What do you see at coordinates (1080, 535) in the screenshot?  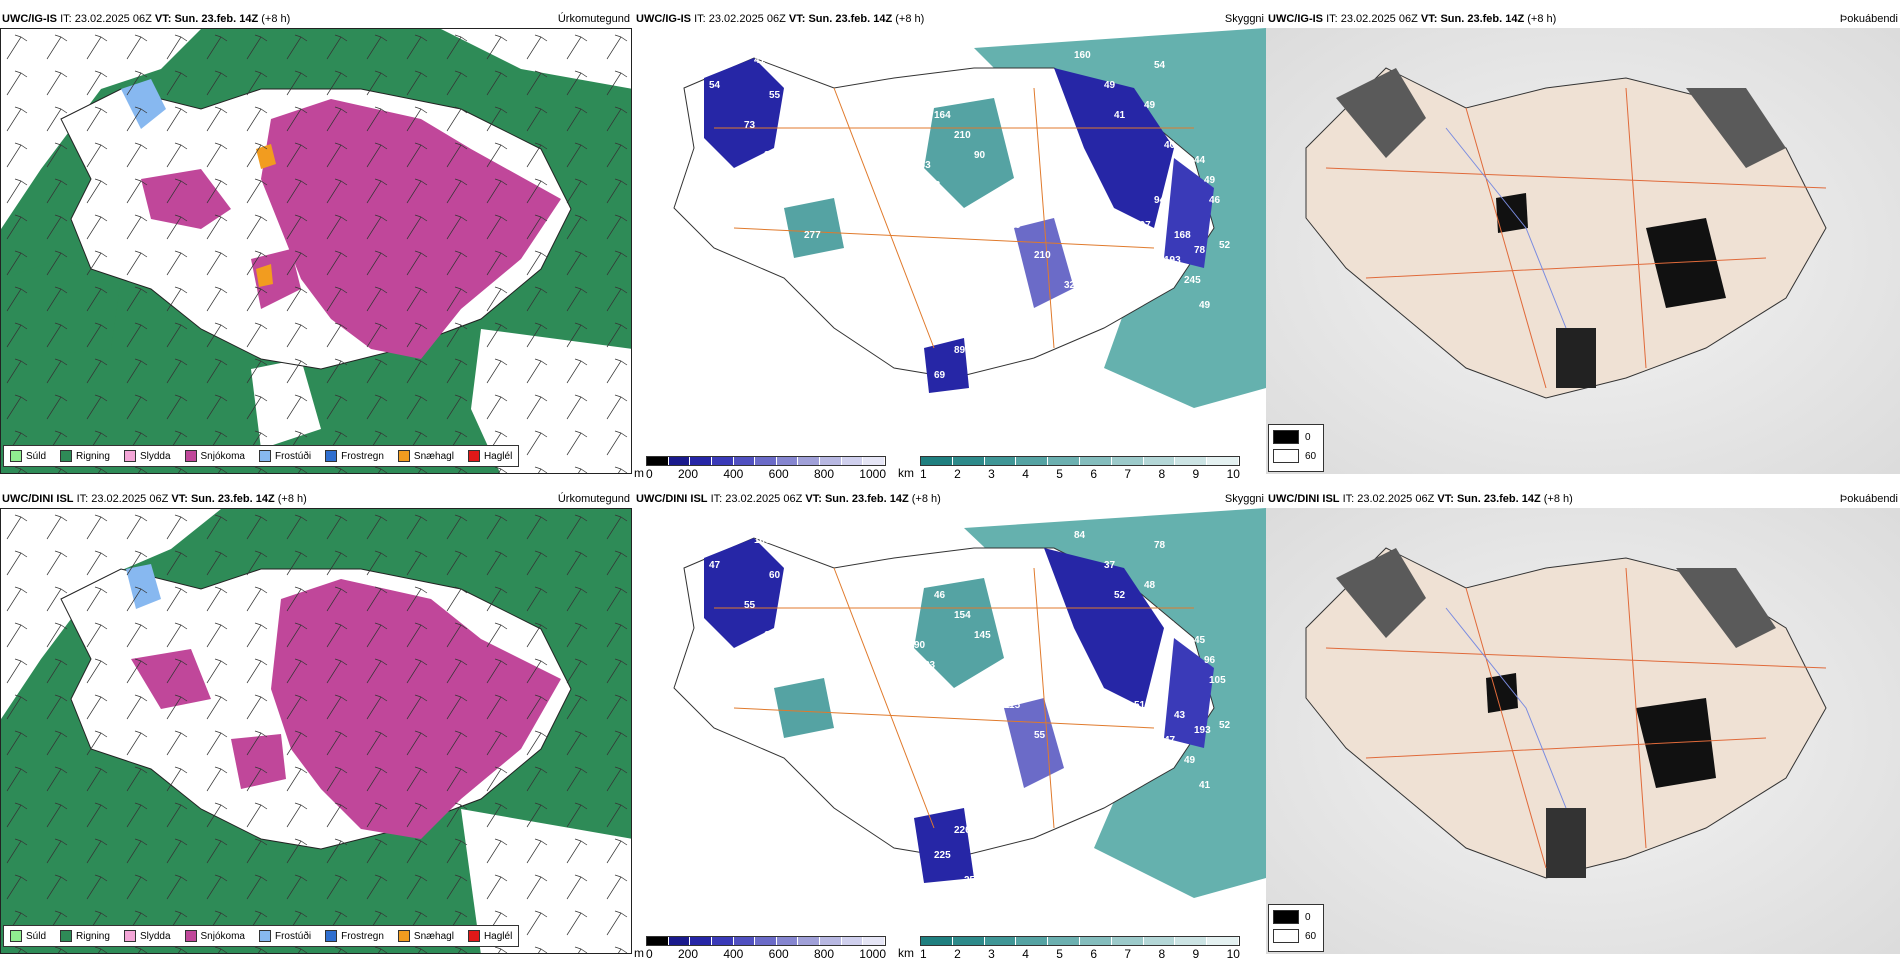 I see `cloud-base-label: 84` at bounding box center [1080, 535].